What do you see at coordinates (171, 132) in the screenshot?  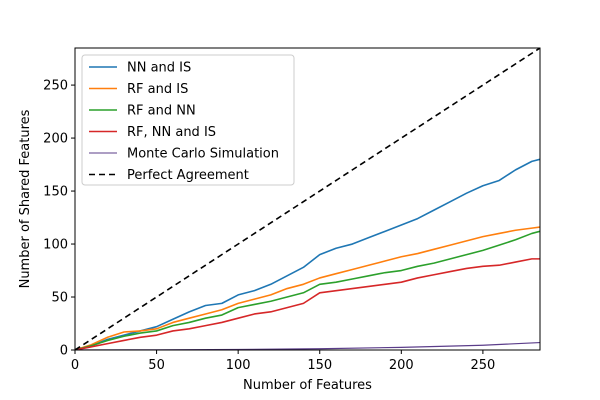 I see `legend-label-4: RF, NN and IS` at bounding box center [171, 132].